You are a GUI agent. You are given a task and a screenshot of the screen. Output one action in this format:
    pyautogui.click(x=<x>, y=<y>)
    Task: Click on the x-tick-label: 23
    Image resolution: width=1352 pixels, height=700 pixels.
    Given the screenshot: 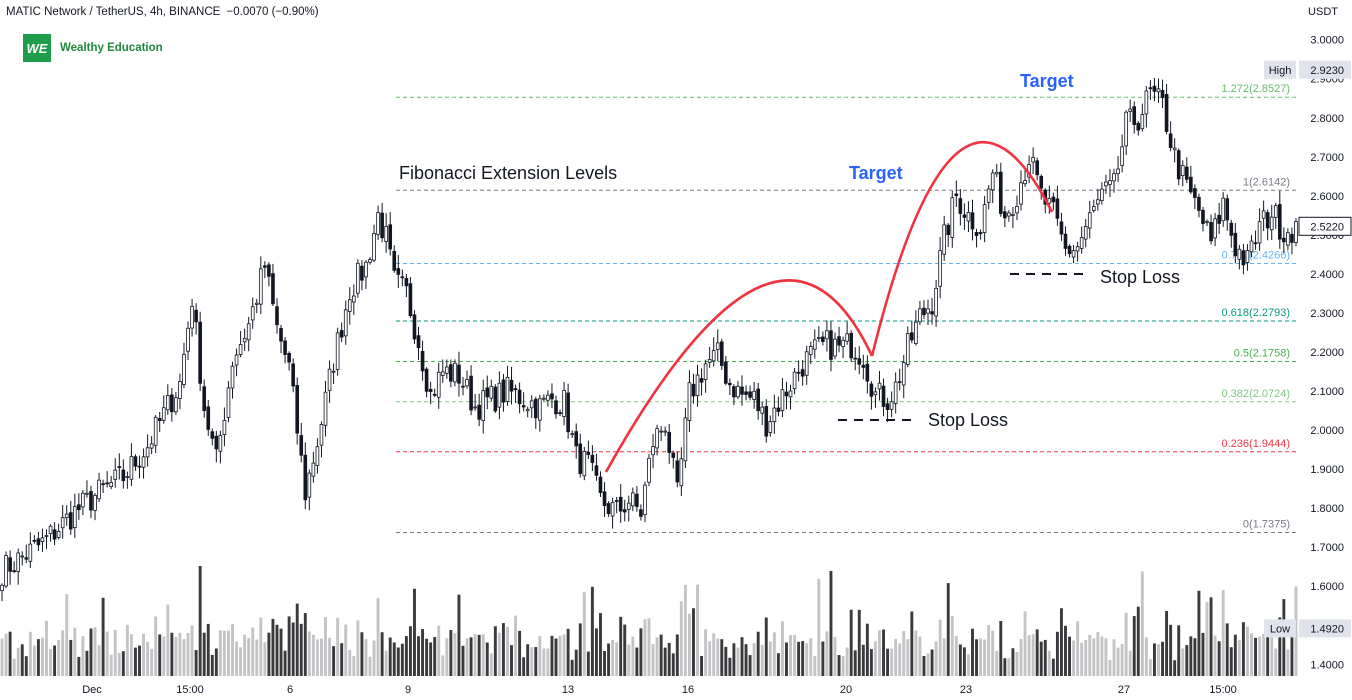 What is the action you would take?
    pyautogui.click(x=966, y=690)
    